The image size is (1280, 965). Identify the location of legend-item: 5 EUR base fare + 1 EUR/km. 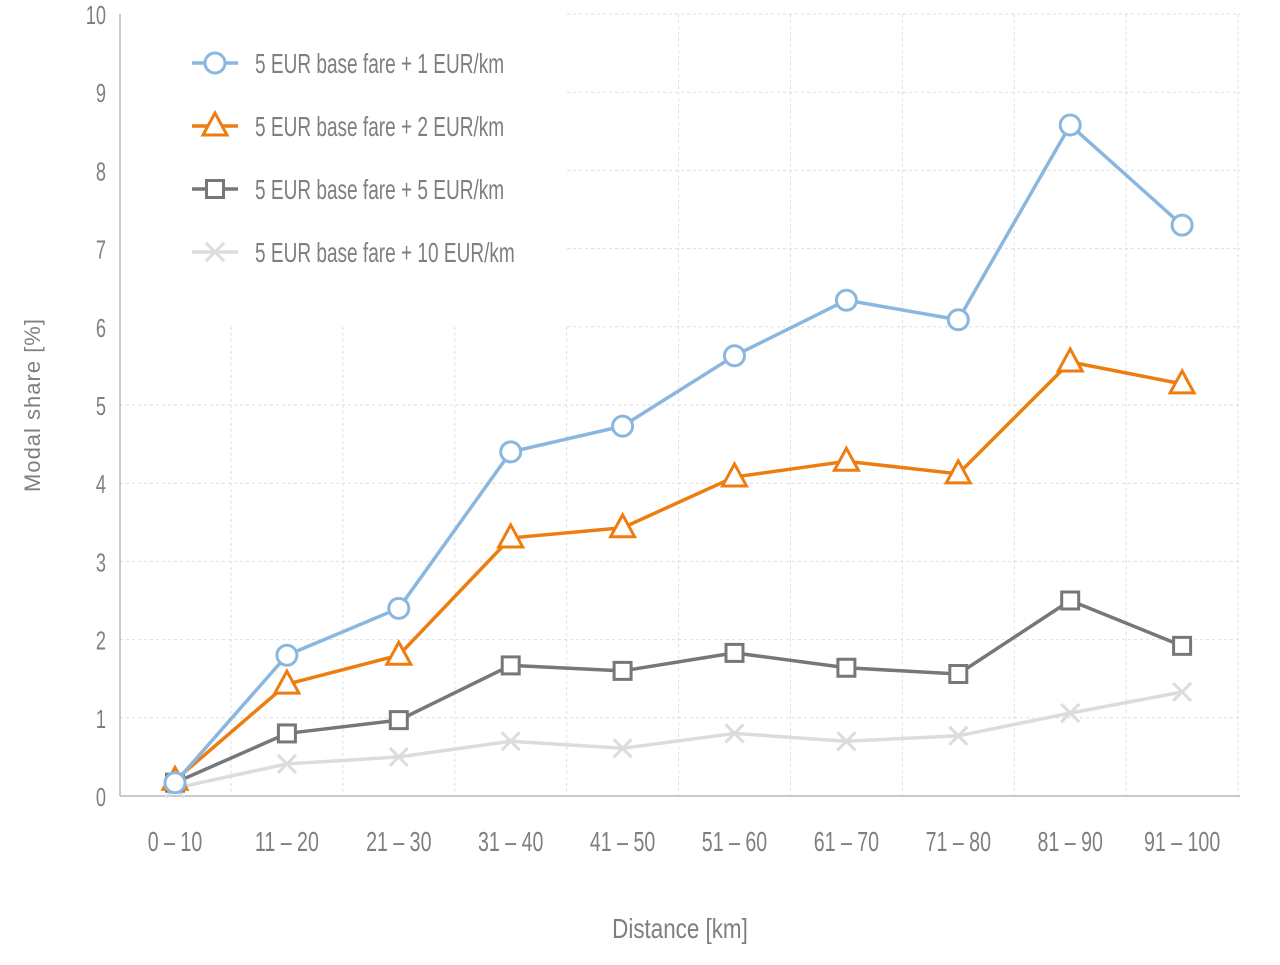
(348, 64).